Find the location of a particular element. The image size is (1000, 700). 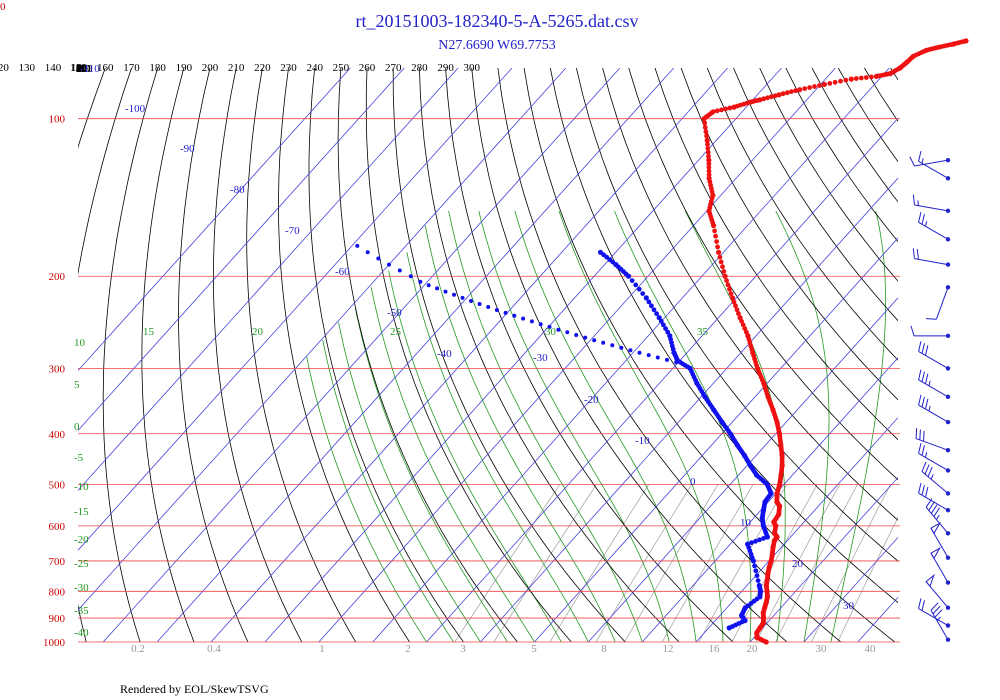

theta-label: 130 is located at coordinates (27, 68).